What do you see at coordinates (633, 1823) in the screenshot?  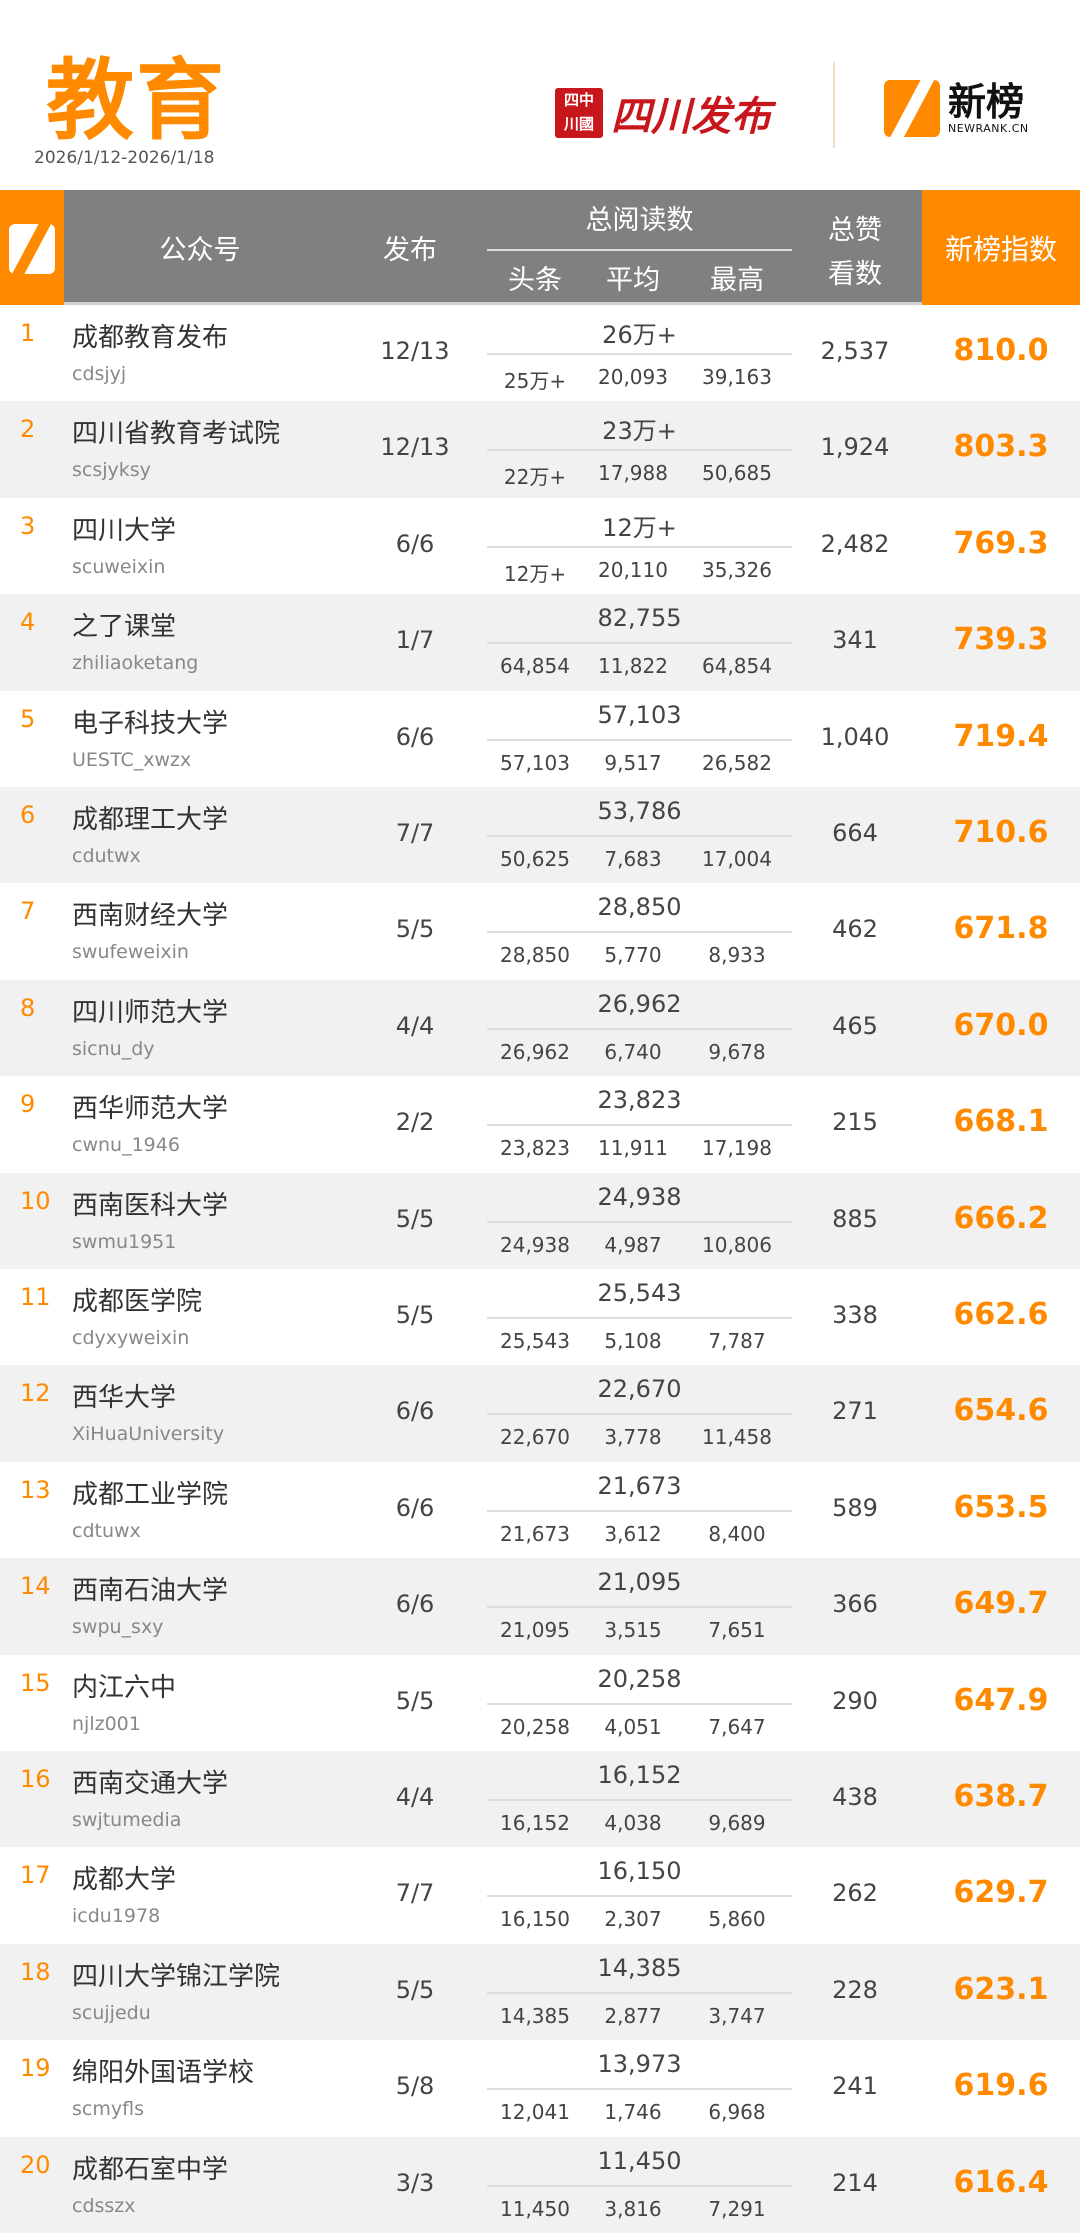 I see `average-reads: 4,038` at bounding box center [633, 1823].